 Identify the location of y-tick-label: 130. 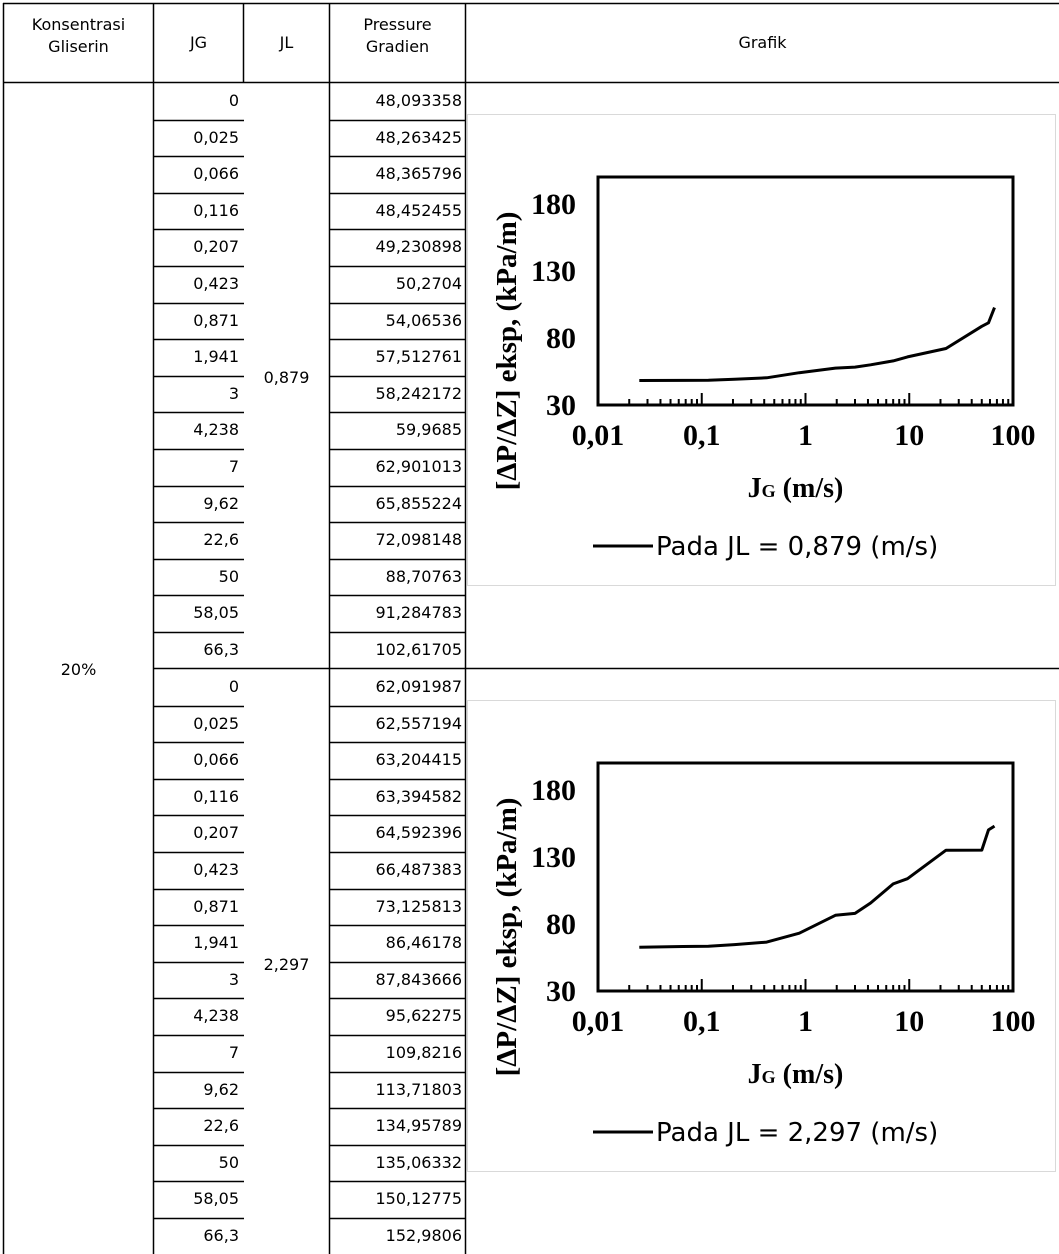
(553, 271).